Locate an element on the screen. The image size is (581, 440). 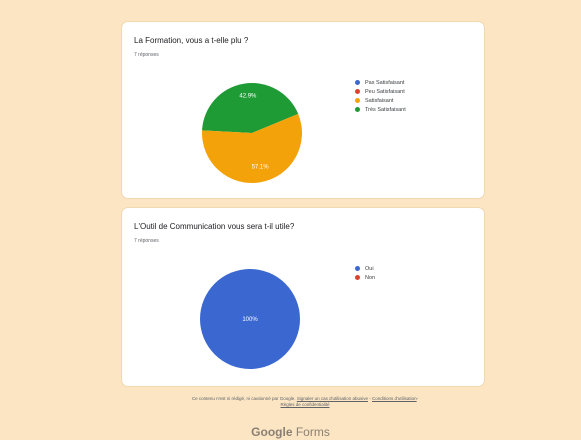
legend-item: Pas Satisfaisant is located at coordinates (380, 82).